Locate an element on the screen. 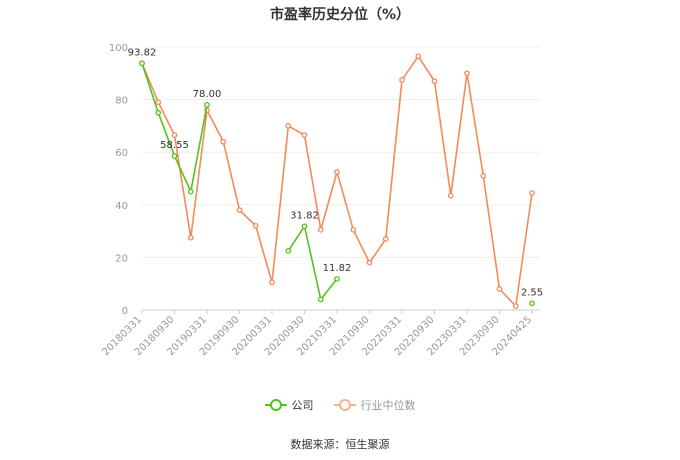 The height and width of the screenshot is (460, 680). data-label-company: 2.55 is located at coordinates (532, 292).